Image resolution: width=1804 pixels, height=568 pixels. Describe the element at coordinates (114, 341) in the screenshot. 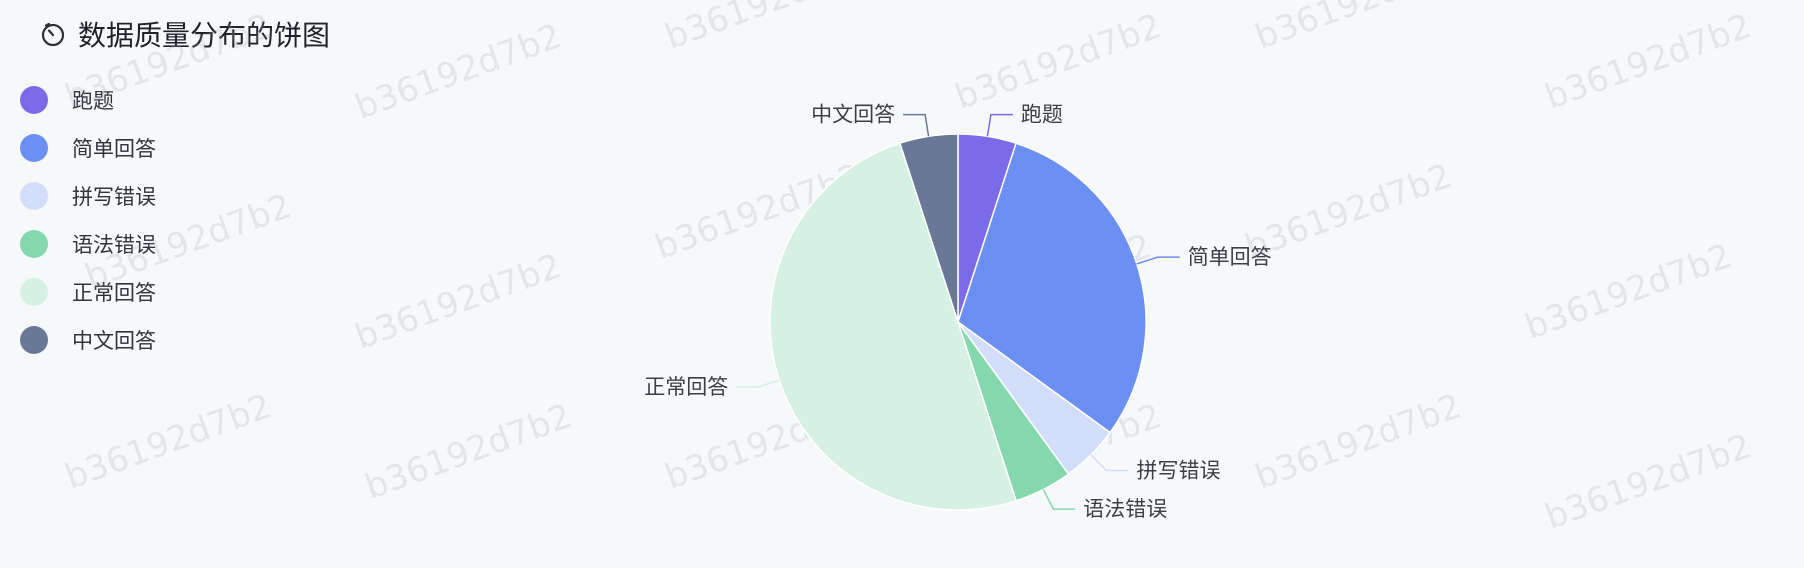

I see `legend-label: 中文回答` at that location.